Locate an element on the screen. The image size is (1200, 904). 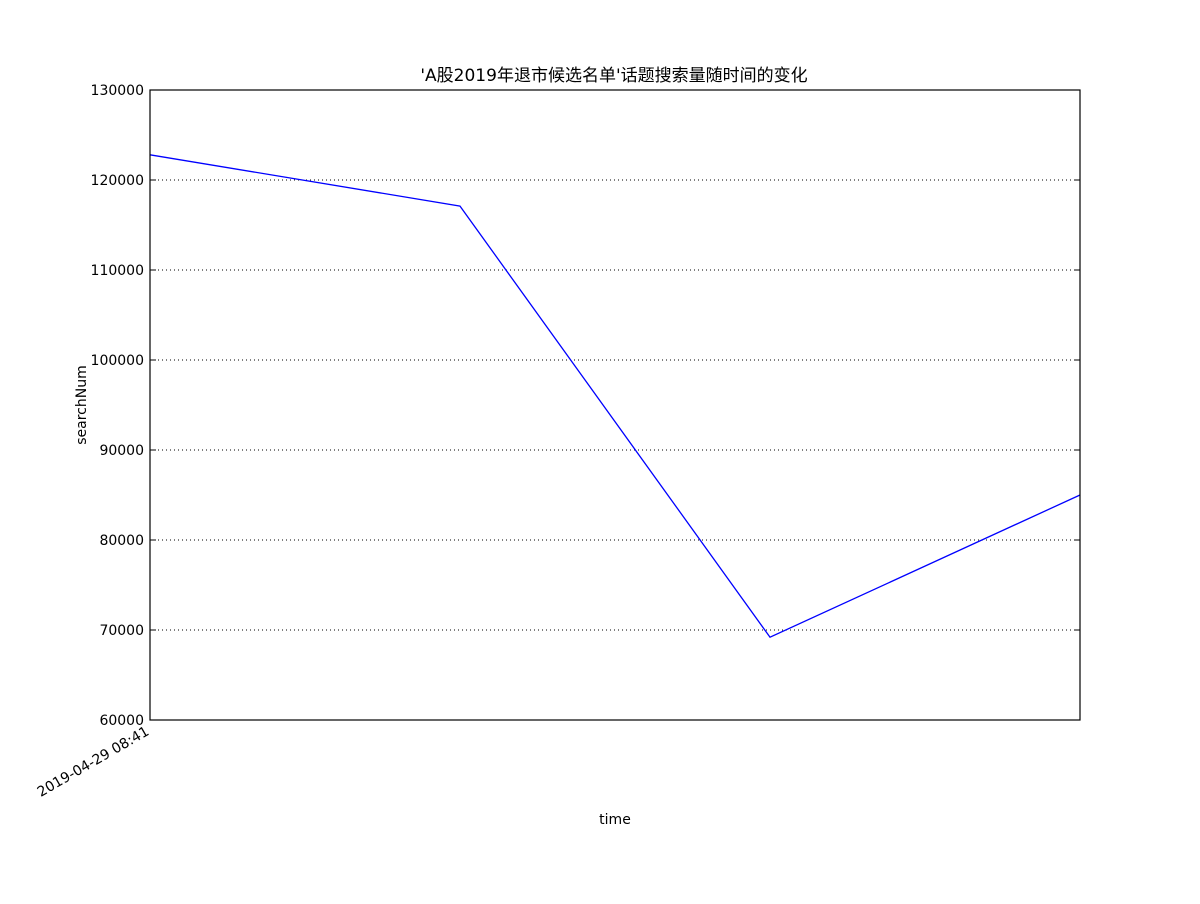
y-tick-label: 90000 is located at coordinates (121, 451).